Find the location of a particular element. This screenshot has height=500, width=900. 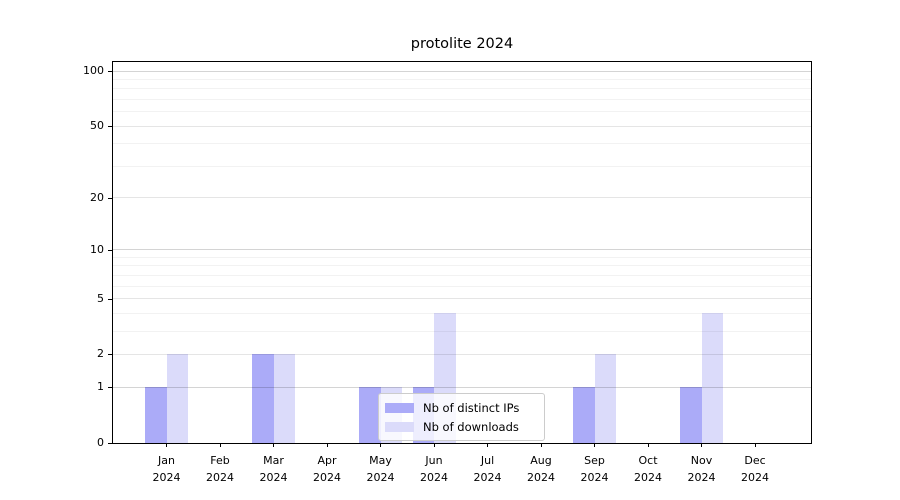

y-tick-label-0: 0 is located at coordinates (100, 442).